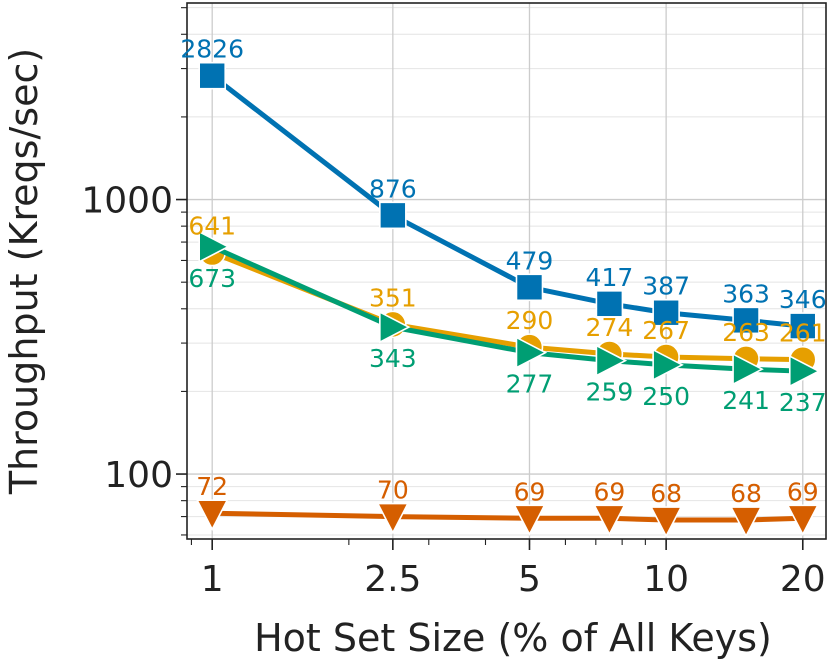 This screenshot has height=668, width=829. Describe the element at coordinates (666, 330) in the screenshot. I see `data-label: 267` at that location.